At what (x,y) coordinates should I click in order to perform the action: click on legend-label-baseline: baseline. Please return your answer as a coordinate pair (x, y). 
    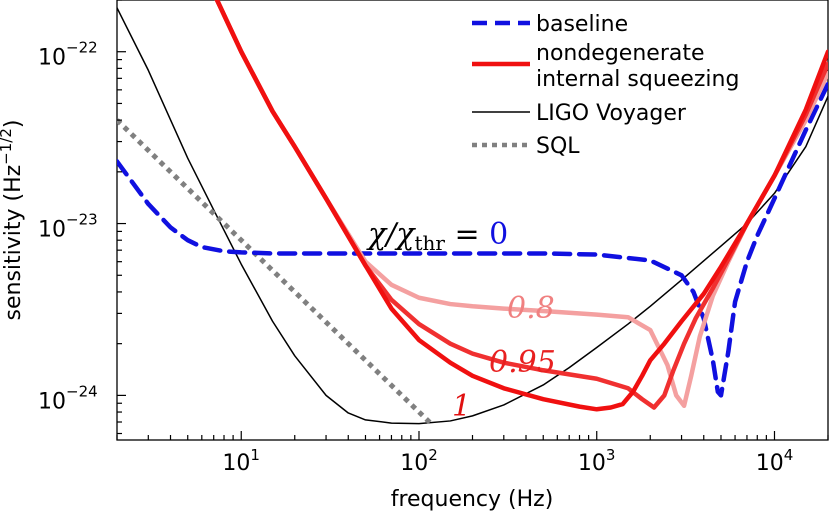
    Looking at the image, I should click on (582, 24).